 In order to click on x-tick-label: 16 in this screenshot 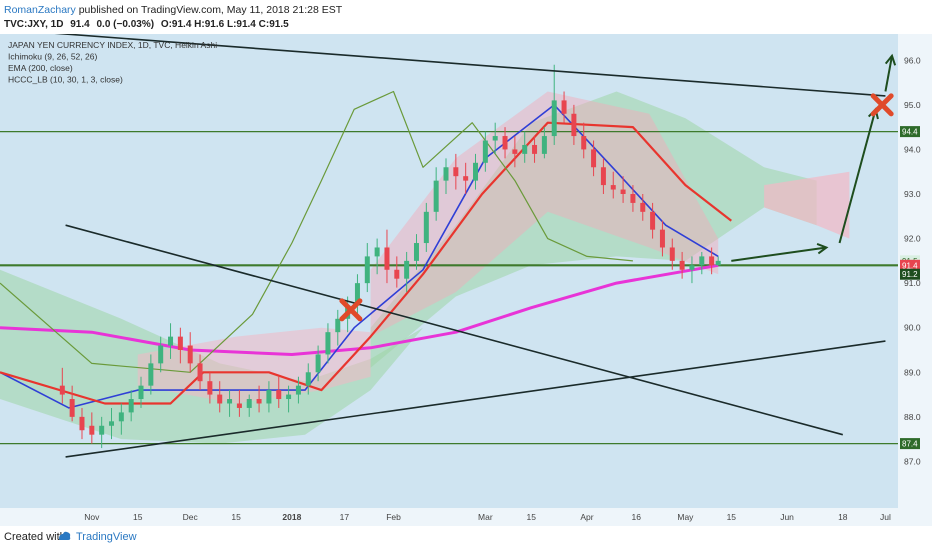, I will do `click(636, 517)`.